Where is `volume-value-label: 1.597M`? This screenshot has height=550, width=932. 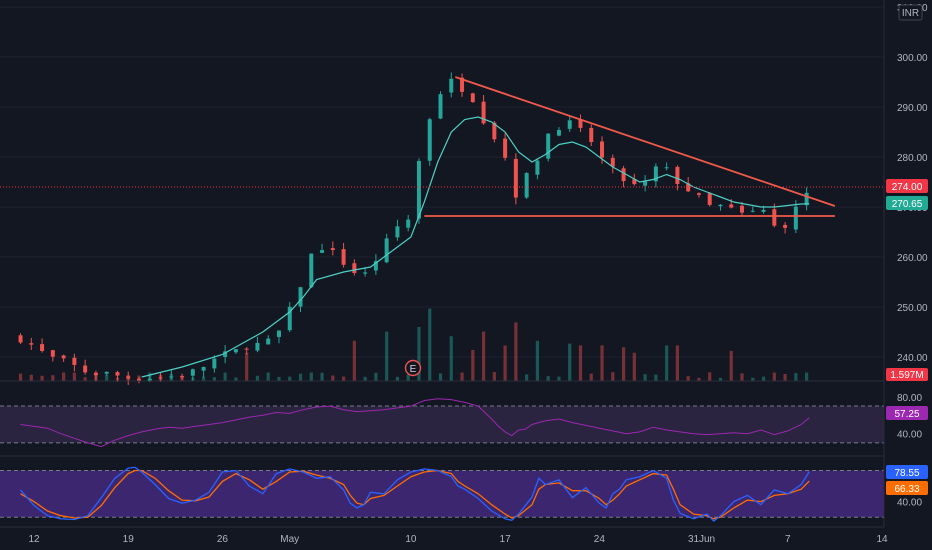 volume-value-label: 1.597M is located at coordinates (907, 374).